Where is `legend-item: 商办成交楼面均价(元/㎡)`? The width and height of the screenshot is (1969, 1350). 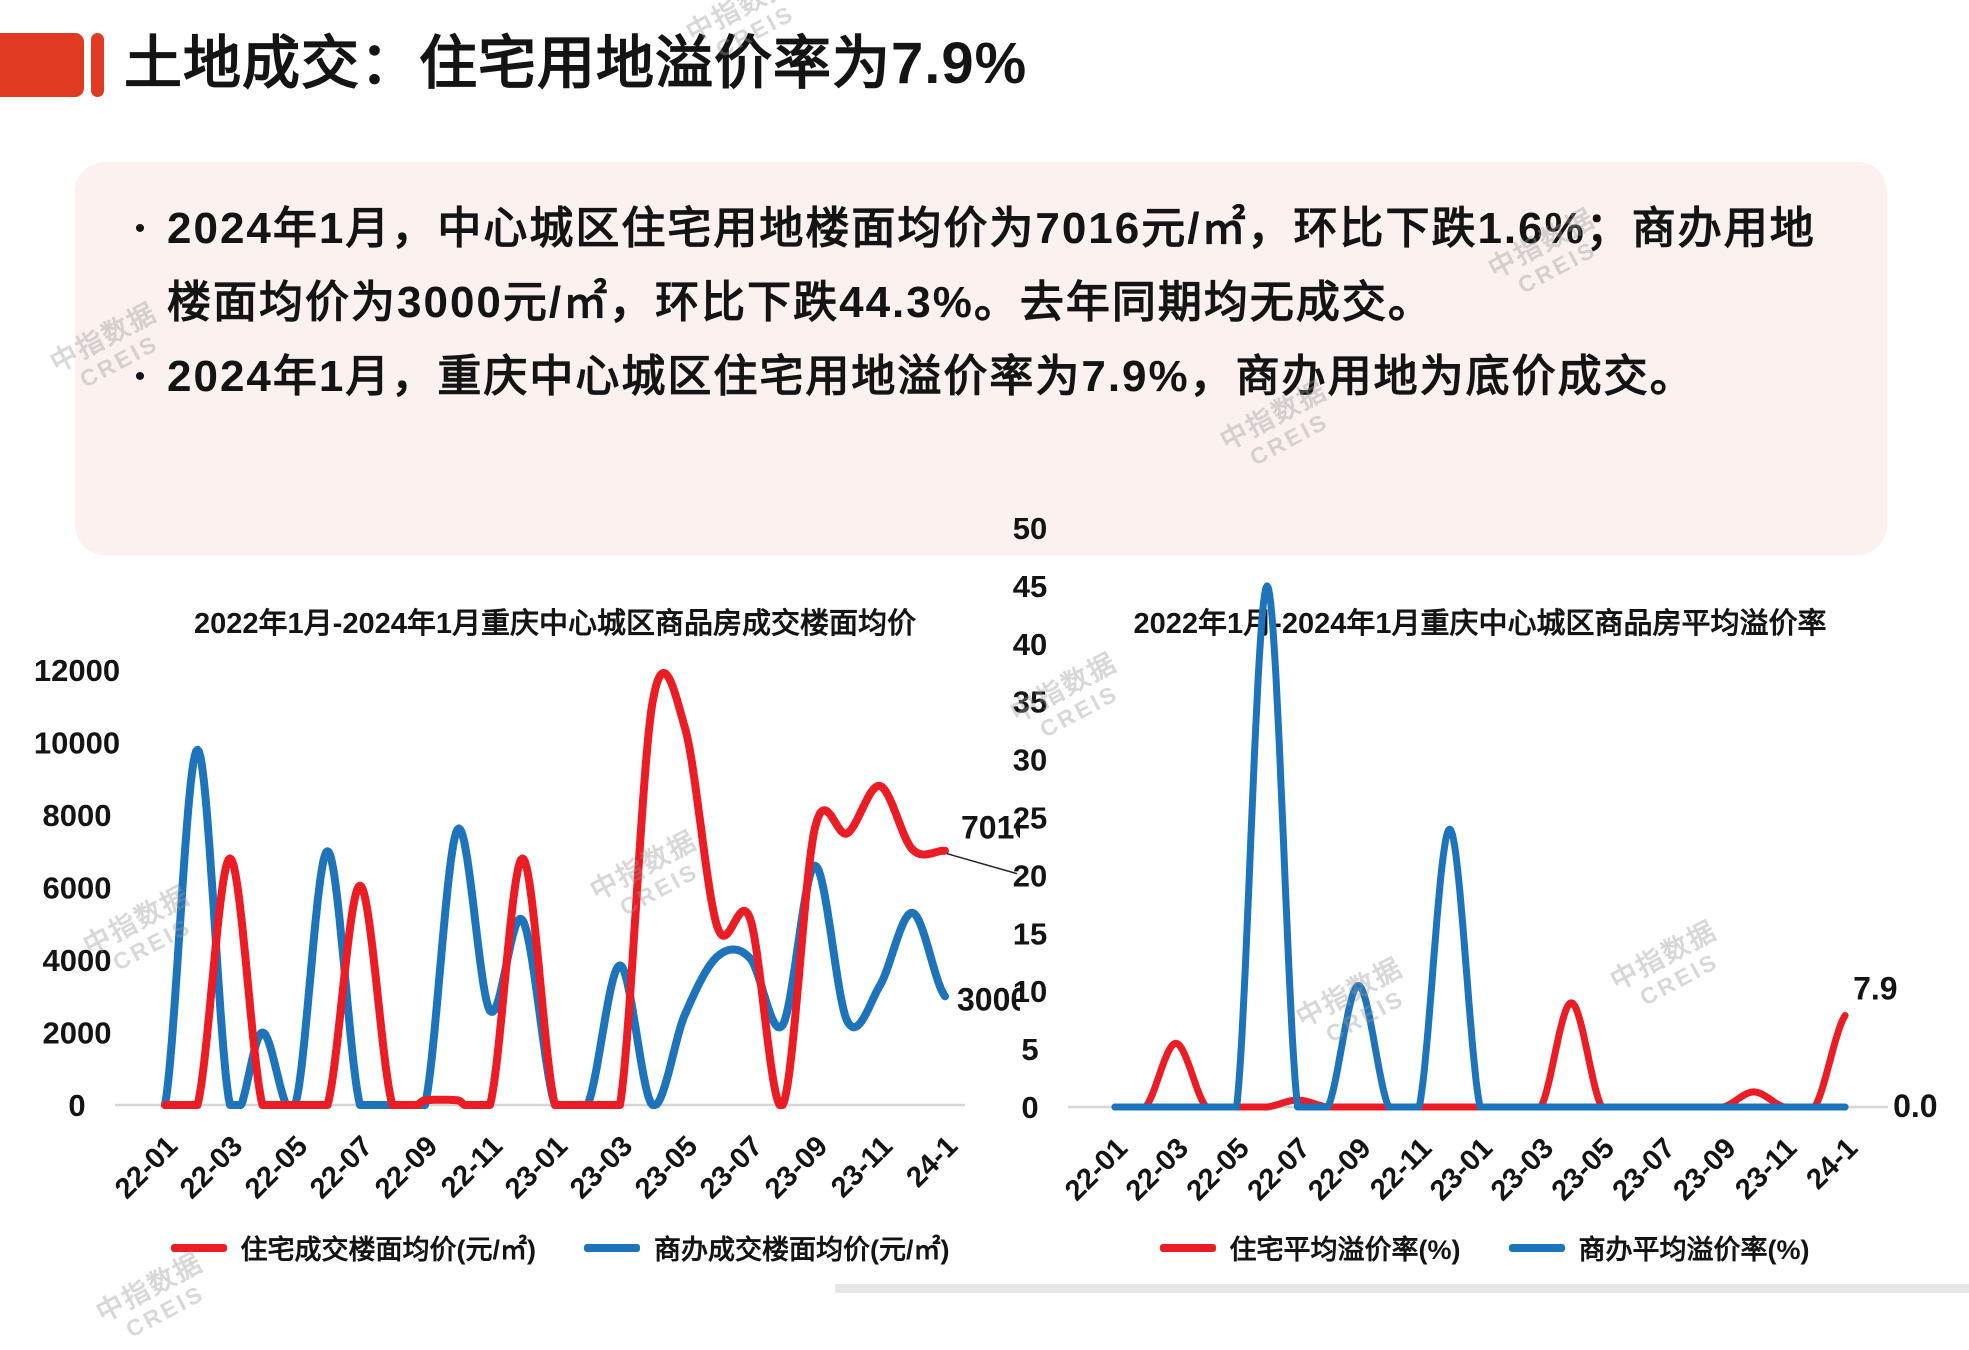
legend-item: 商办成交楼面均价(元/㎡) is located at coordinates (766, 1247).